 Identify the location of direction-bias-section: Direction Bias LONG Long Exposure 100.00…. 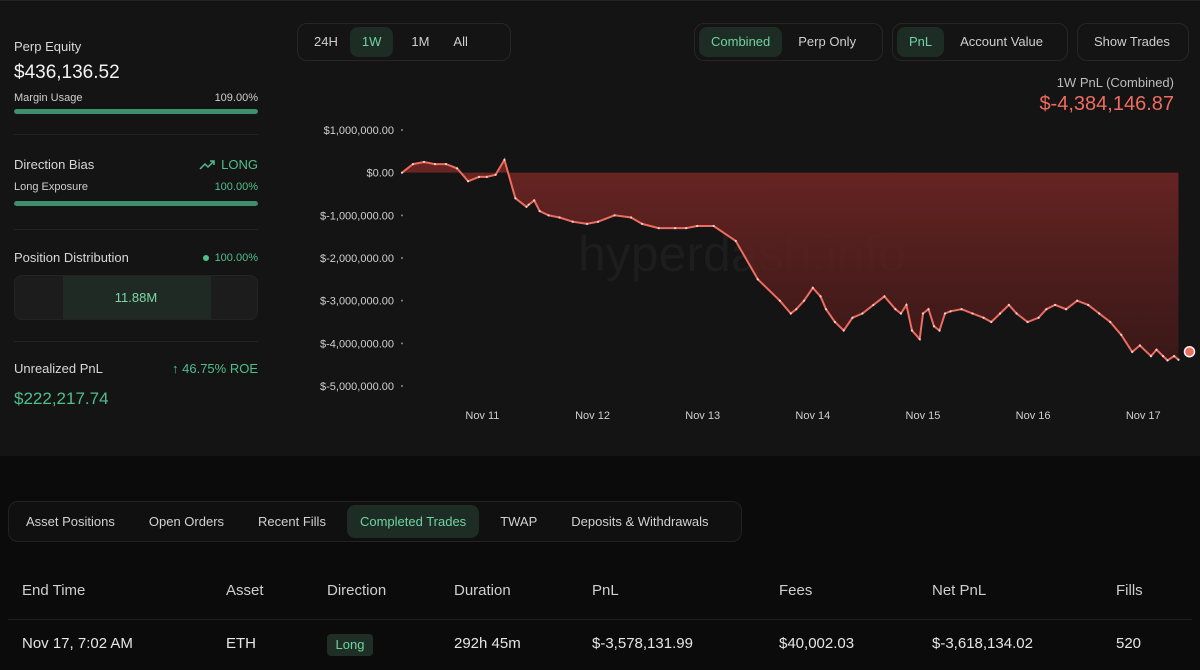
(136, 181).